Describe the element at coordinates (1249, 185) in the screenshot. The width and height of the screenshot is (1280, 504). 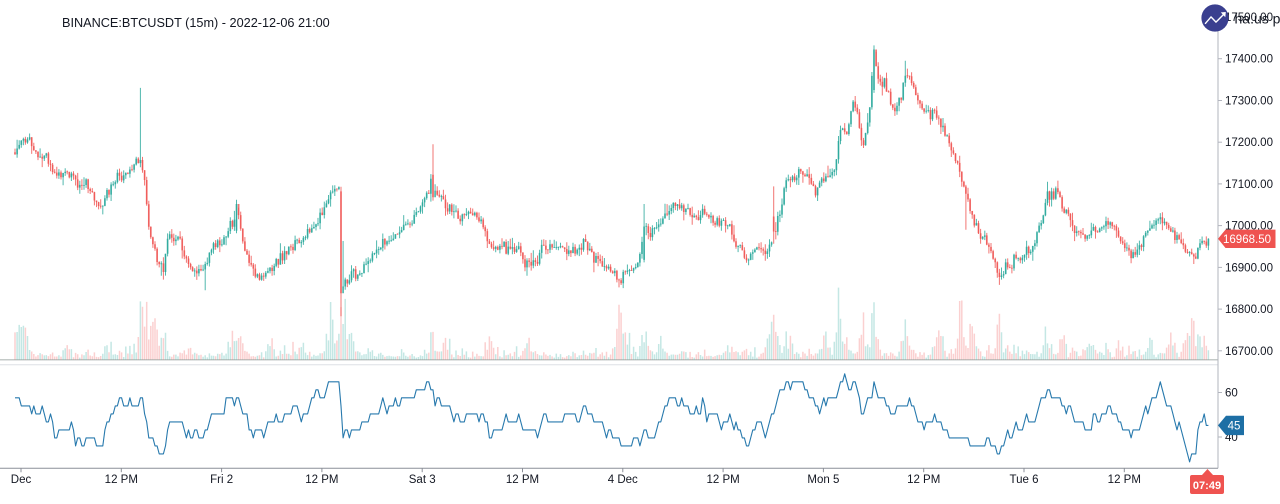
I see `svg-text: 17100.00` at that location.